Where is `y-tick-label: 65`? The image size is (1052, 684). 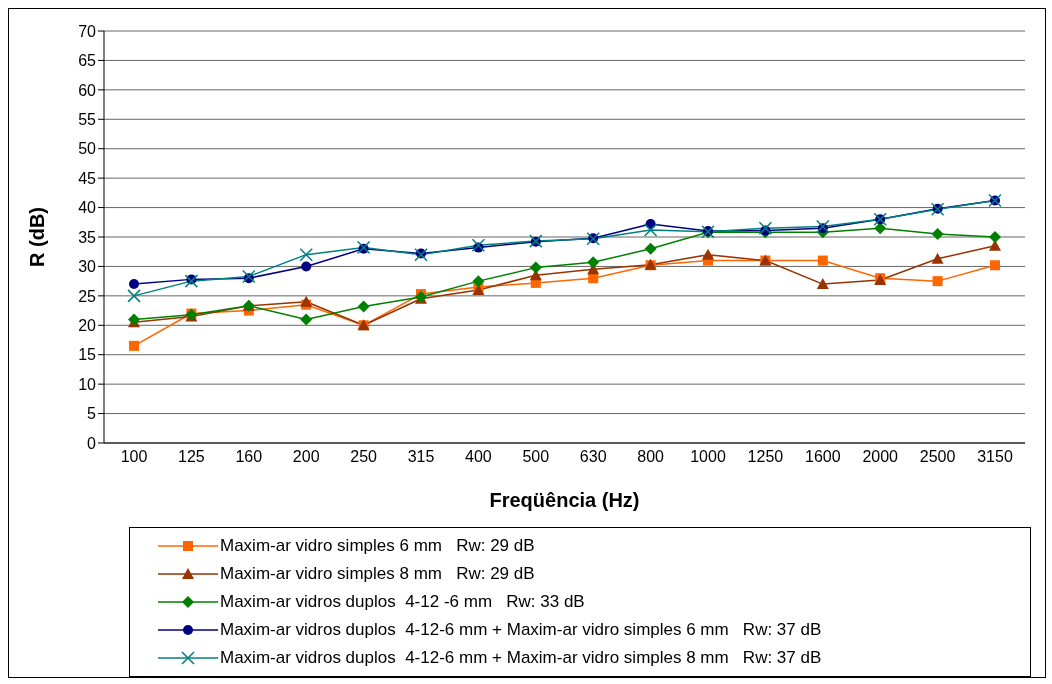 y-tick-label: 65 is located at coordinates (87, 61).